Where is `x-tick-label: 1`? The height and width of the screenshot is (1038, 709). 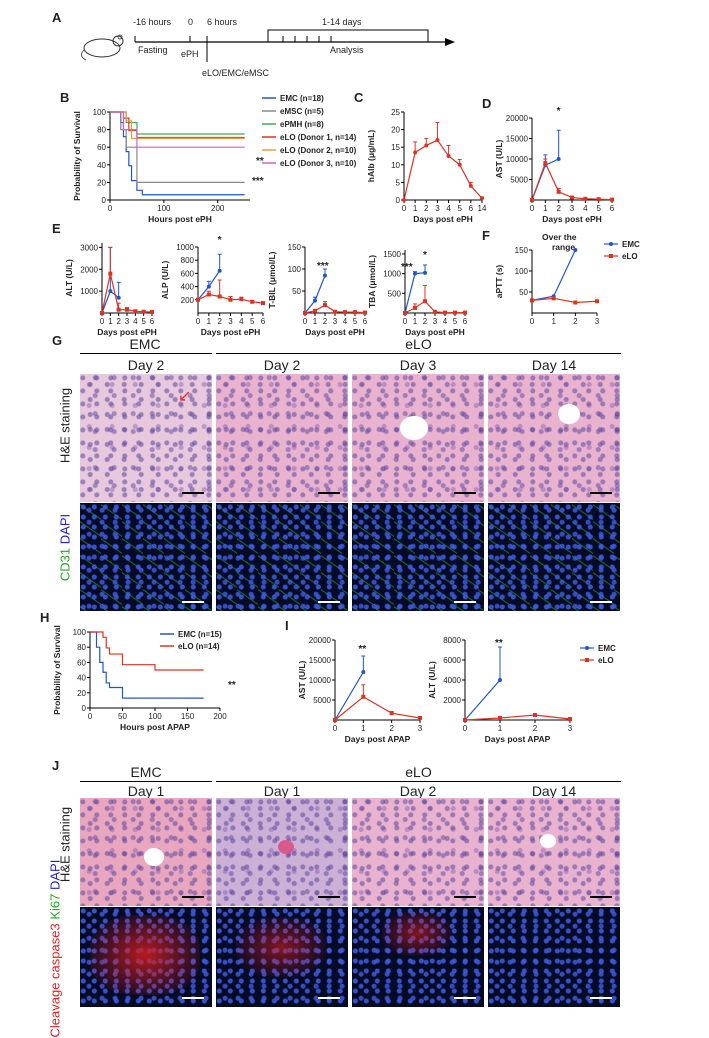 x-tick-label: 1 is located at coordinates (315, 321).